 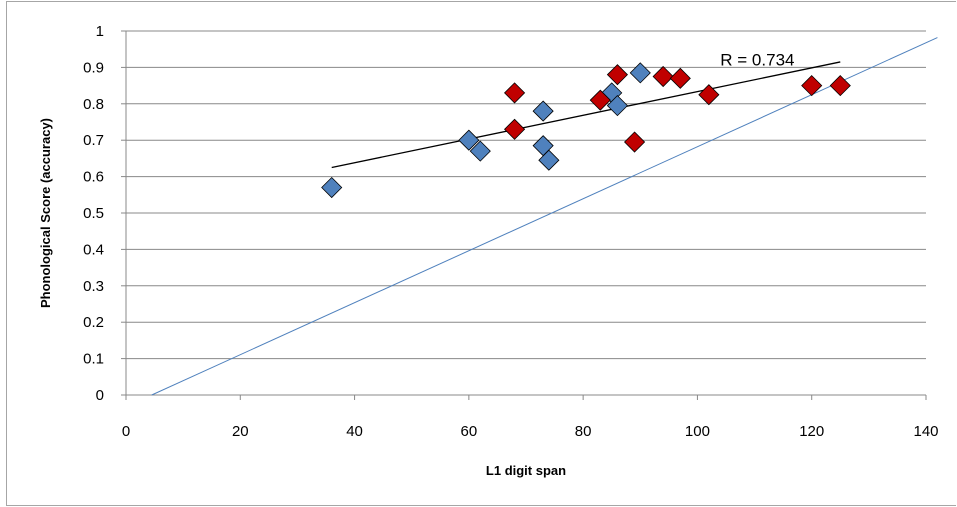 I want to click on x-tick-label: 120, so click(x=811, y=431).